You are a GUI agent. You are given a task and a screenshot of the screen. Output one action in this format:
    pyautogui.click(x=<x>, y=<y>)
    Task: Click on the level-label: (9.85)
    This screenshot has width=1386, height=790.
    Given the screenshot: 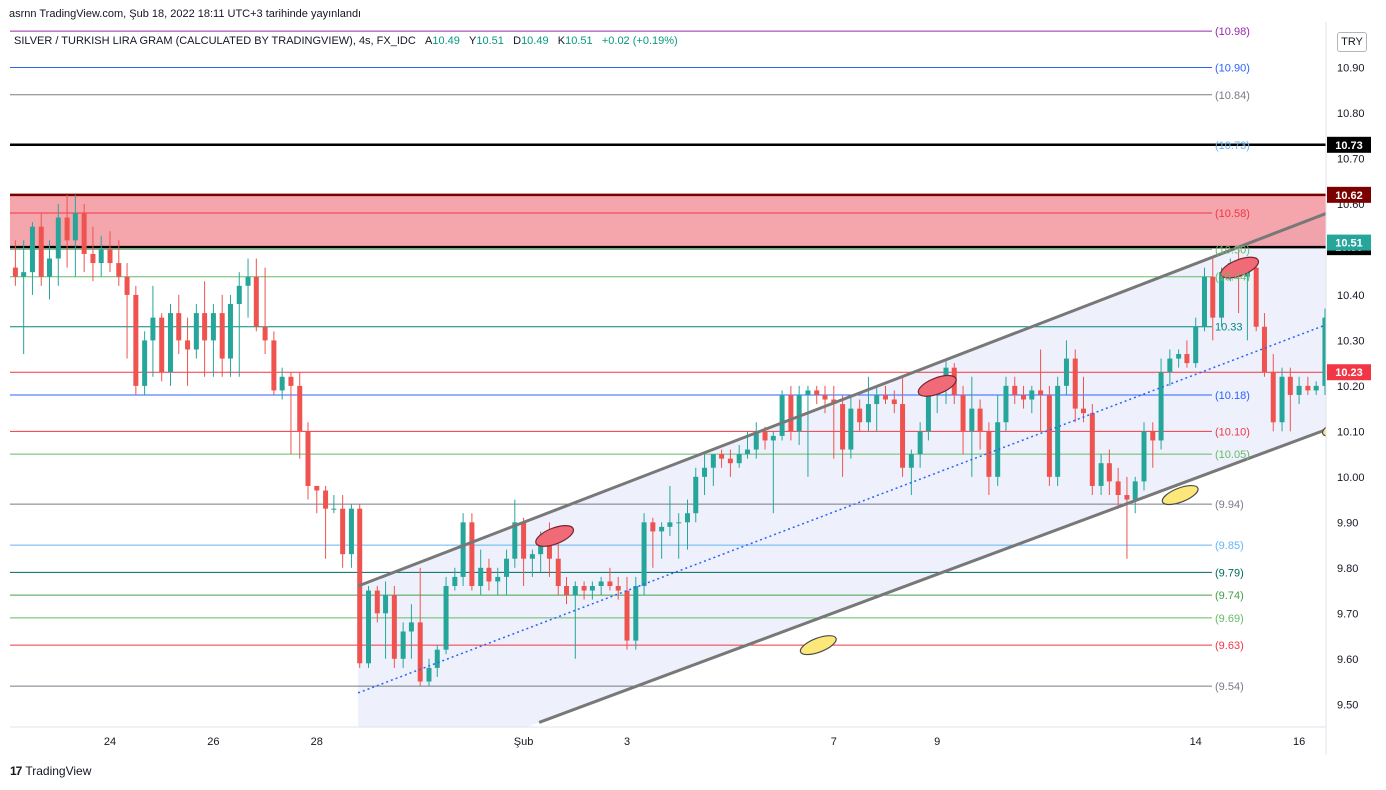 What is the action you would take?
    pyautogui.click(x=1229, y=546)
    